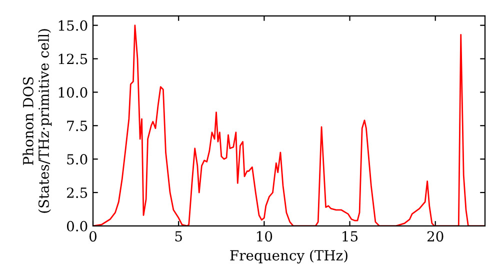  What do you see at coordinates (37, 121) in the screenshot?
I see `y-axis-title: Phonon DOS (States/THz·primitive cell)` at bounding box center [37, 121].